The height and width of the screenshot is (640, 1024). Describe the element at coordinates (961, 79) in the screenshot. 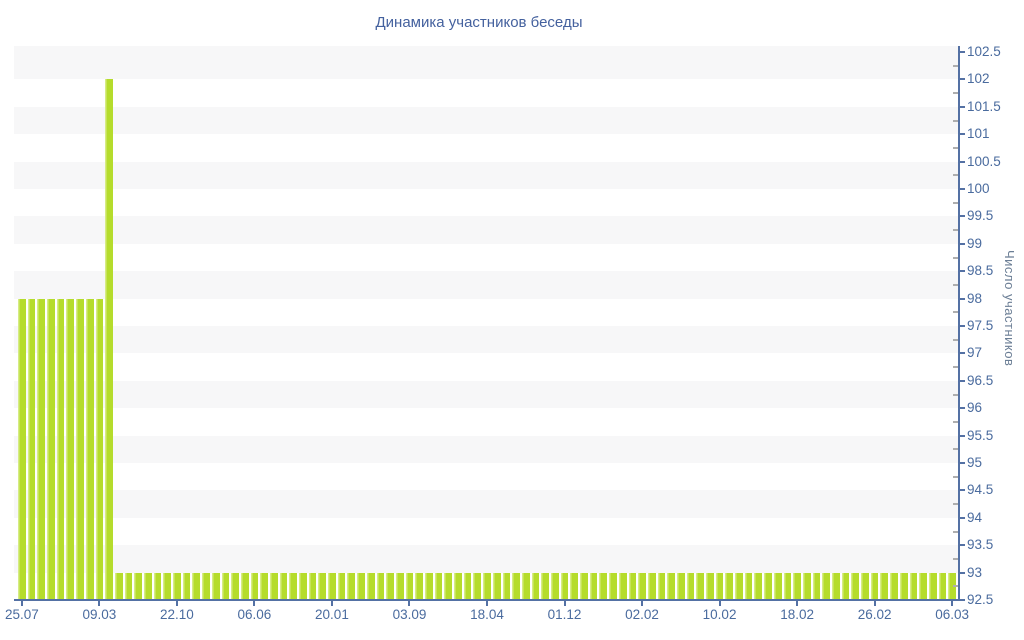

I see `y-tick` at that location.